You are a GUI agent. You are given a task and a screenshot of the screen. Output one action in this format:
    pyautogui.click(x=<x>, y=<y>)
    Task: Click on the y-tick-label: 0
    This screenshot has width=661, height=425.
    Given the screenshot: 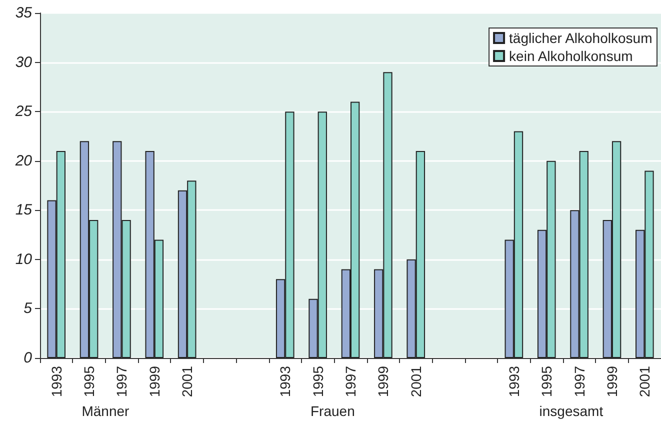 What is the action you would take?
    pyautogui.click(x=28, y=358)
    